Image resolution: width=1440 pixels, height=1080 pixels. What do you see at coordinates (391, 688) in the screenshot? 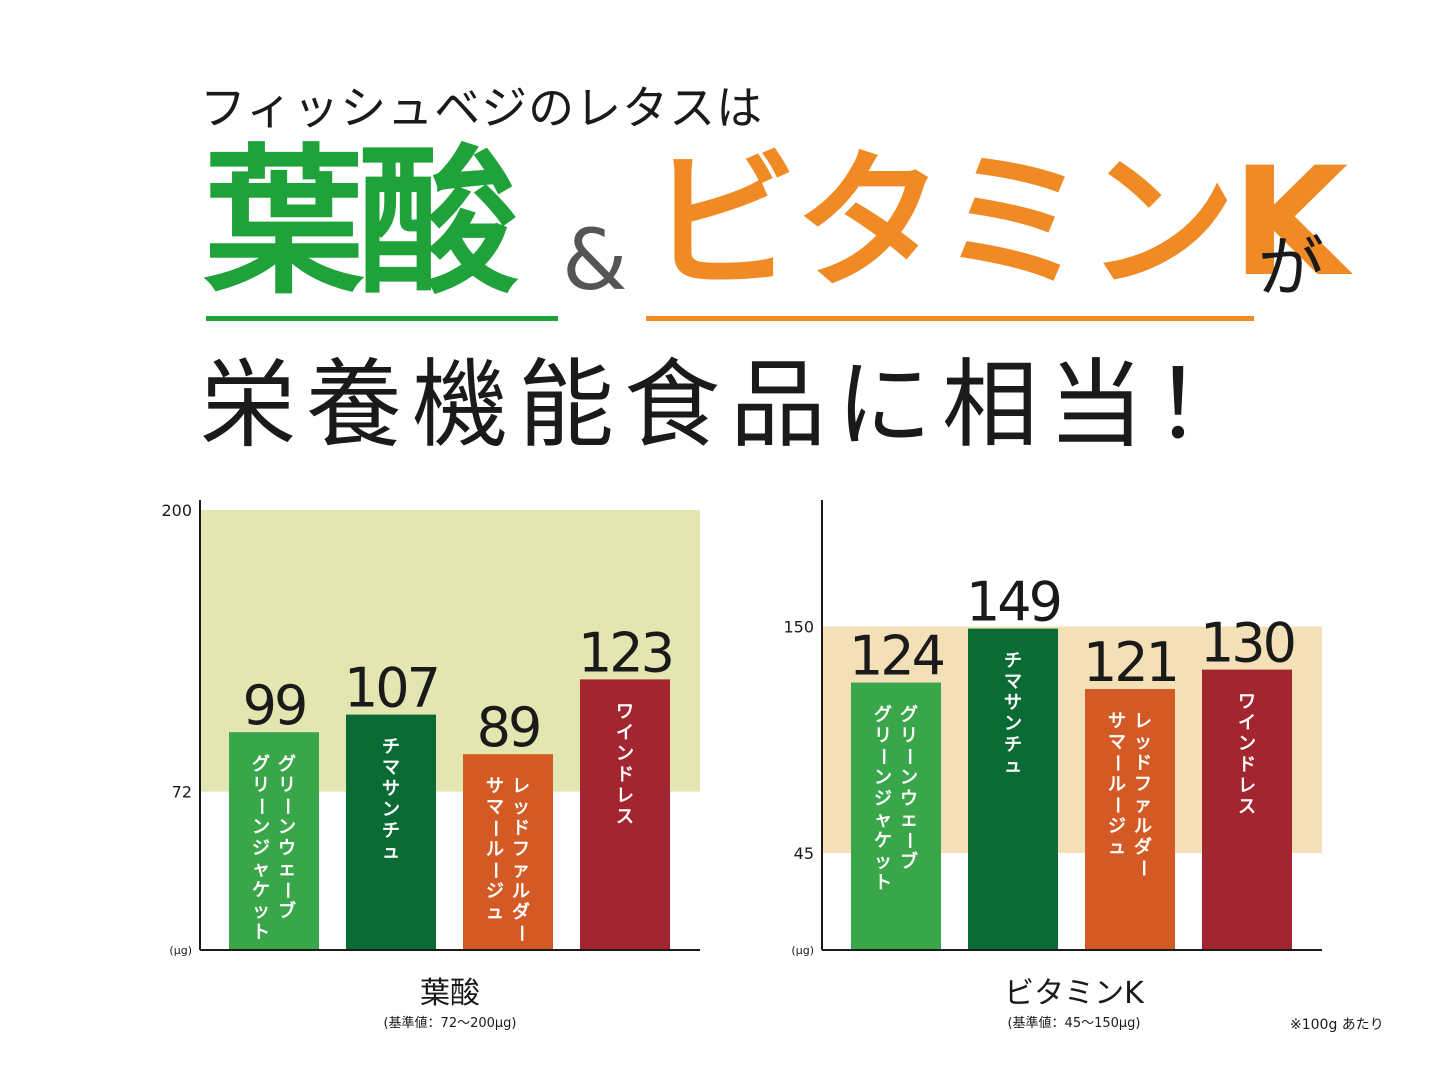
I see `data-label: 107` at bounding box center [391, 688].